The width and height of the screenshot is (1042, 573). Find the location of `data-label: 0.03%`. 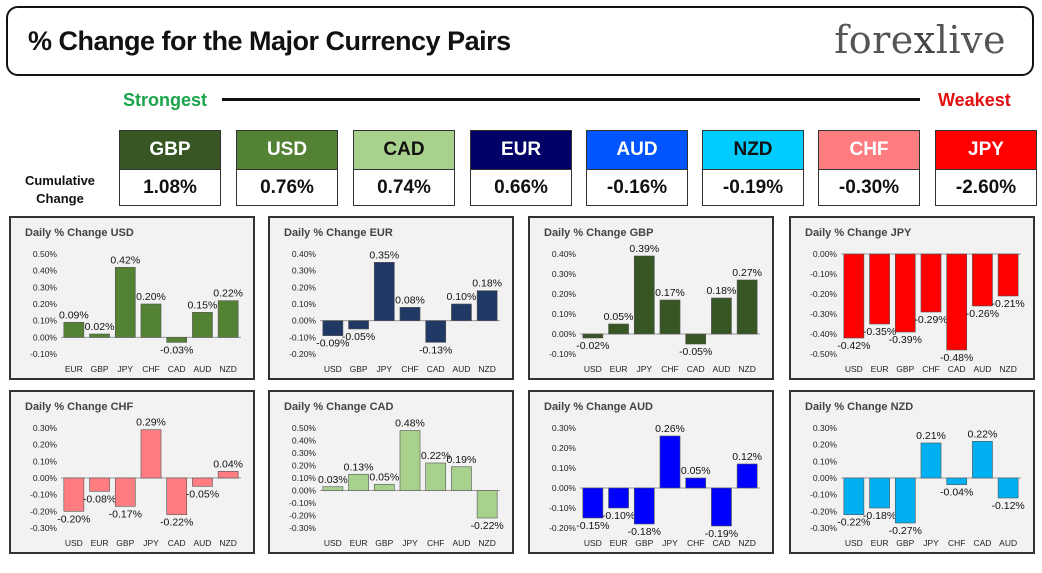

data-label: 0.03% is located at coordinates (333, 480).